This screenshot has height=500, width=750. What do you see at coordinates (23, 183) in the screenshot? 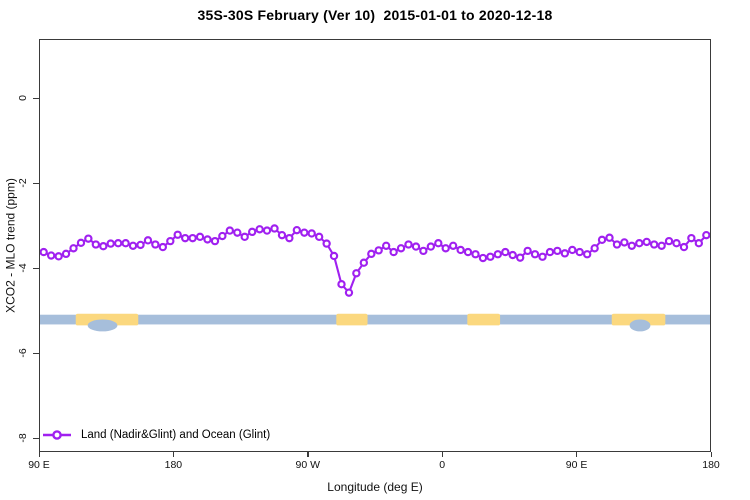
I see `y-axis-tick-label: -2` at bounding box center [23, 183].